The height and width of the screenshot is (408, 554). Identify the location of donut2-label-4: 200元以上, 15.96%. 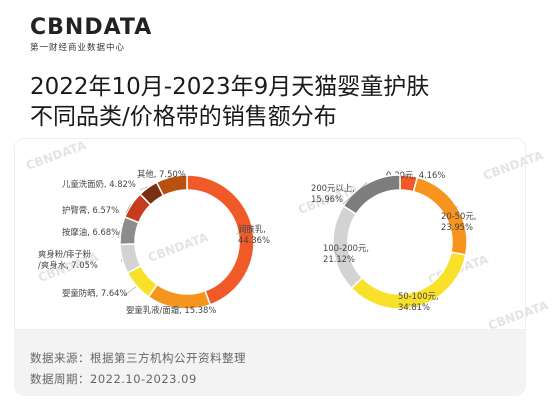
(333, 193).